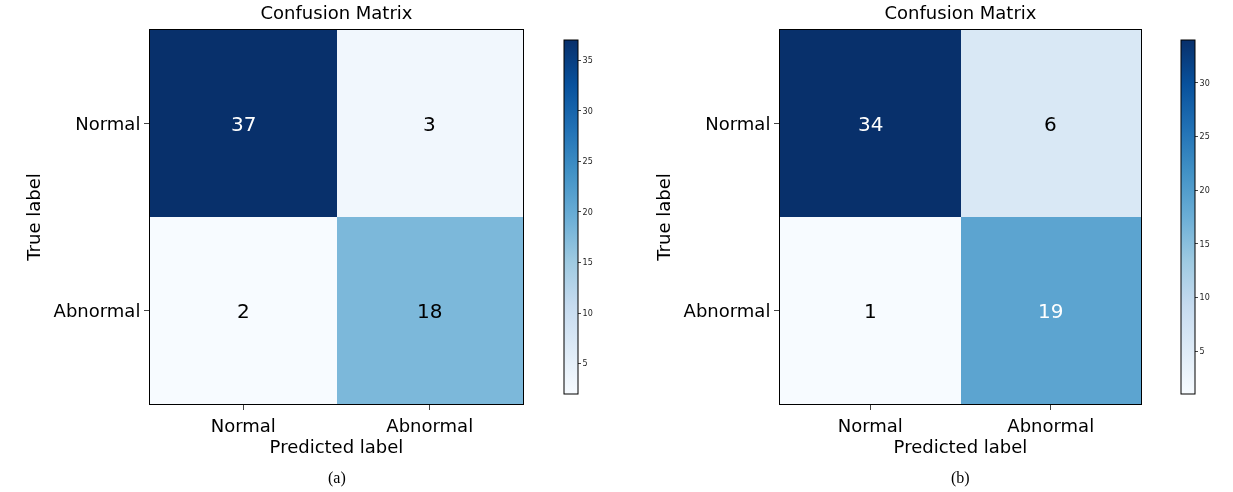 This screenshot has height=492, width=1233. I want to click on data-label: 37, so click(244, 124).